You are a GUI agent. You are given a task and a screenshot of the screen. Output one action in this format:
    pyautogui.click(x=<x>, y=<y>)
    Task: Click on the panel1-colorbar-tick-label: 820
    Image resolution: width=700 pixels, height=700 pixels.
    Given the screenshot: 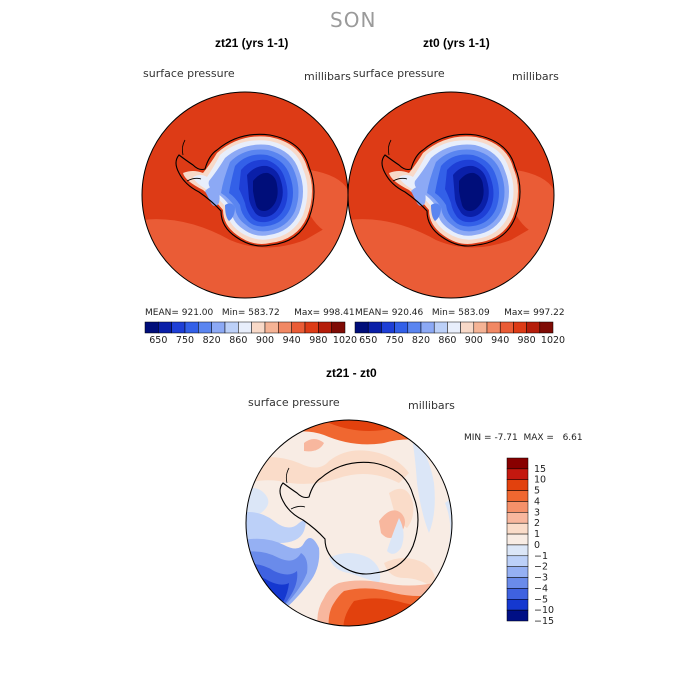 What is the action you would take?
    pyautogui.click(x=212, y=340)
    